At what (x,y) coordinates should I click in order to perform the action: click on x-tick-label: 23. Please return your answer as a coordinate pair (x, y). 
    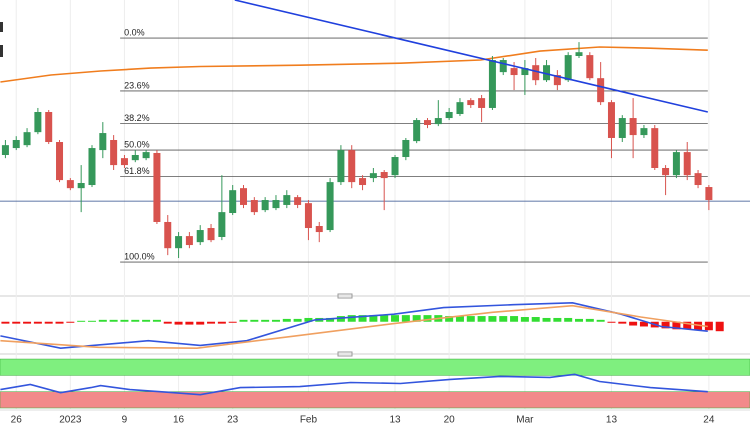
    Looking at the image, I should click on (233, 420).